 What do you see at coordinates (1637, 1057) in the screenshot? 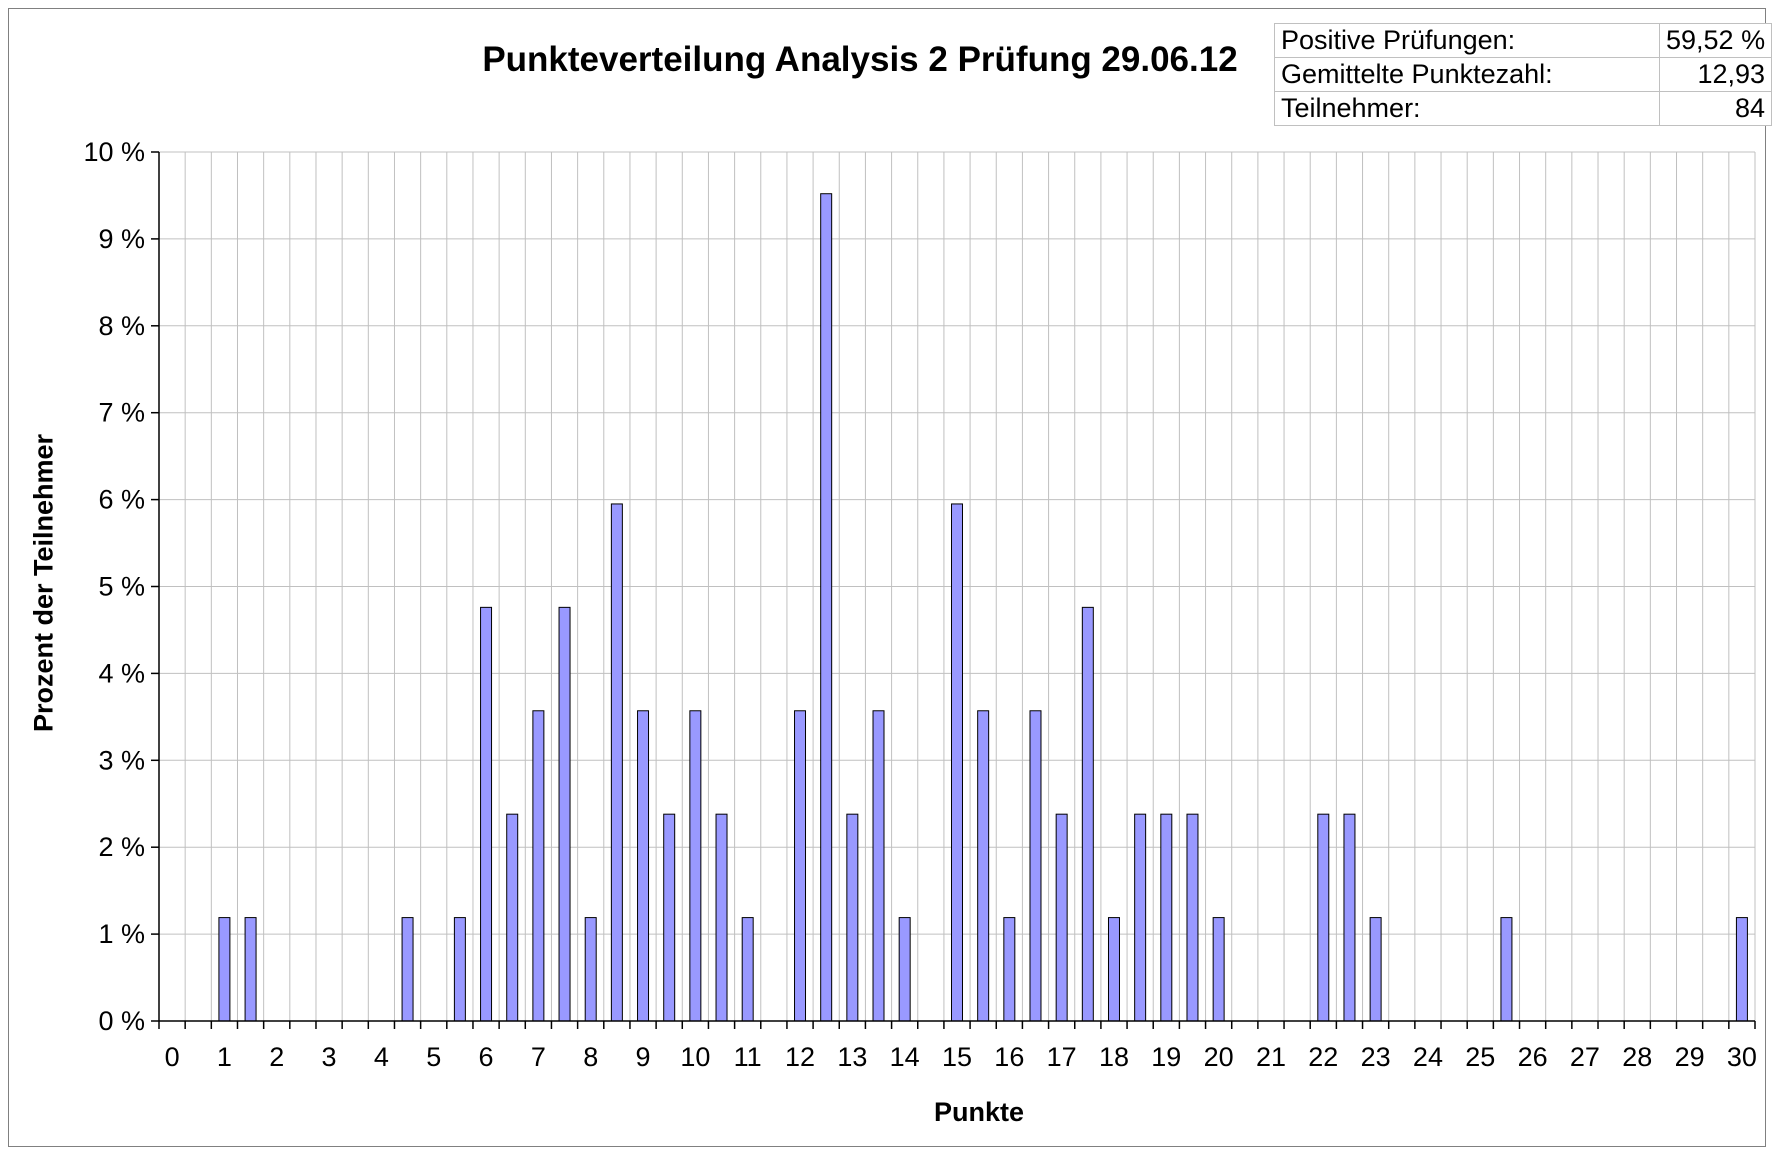
I see `x-tick-label: 28` at bounding box center [1637, 1057].